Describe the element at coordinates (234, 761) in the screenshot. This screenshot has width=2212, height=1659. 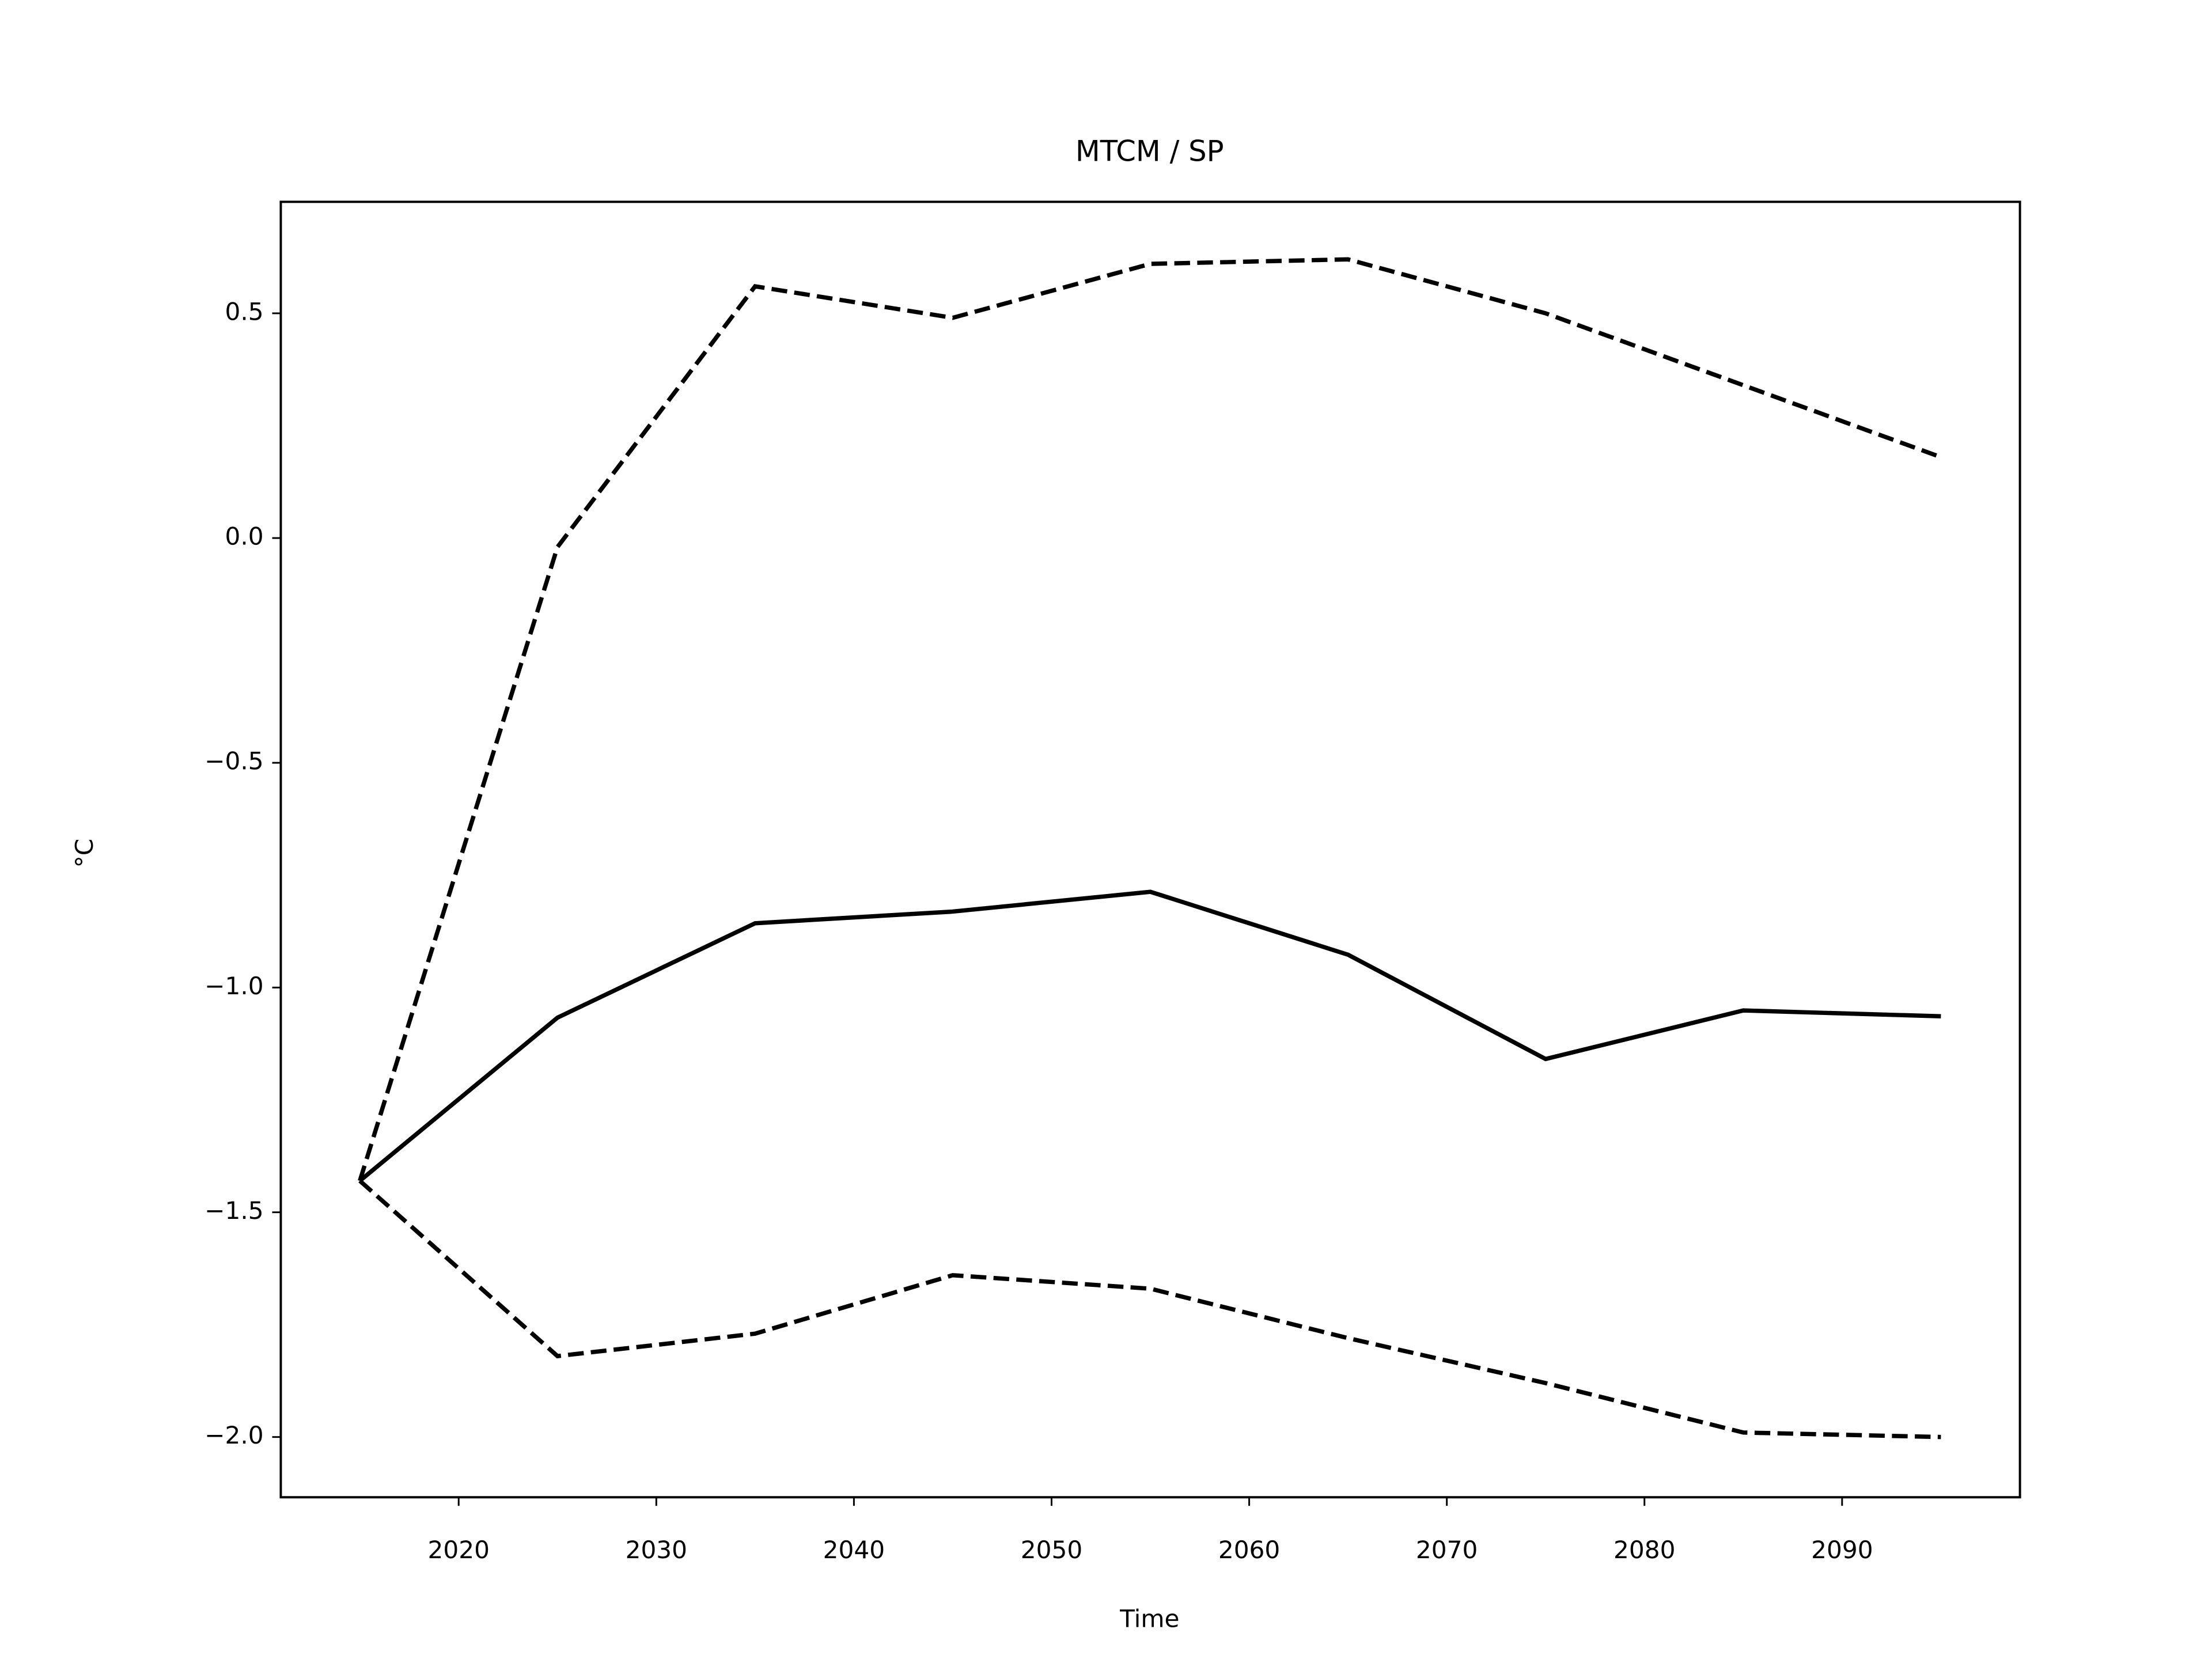
I see `y-tick-label: −0.5` at that location.